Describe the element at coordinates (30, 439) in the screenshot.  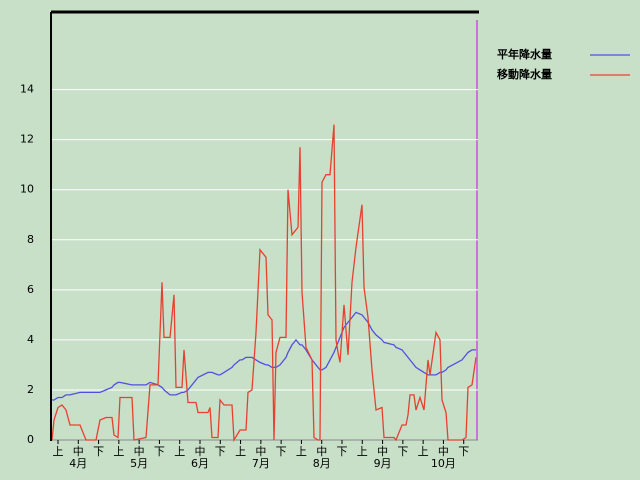
I see `y-tick-label: 0` at that location.